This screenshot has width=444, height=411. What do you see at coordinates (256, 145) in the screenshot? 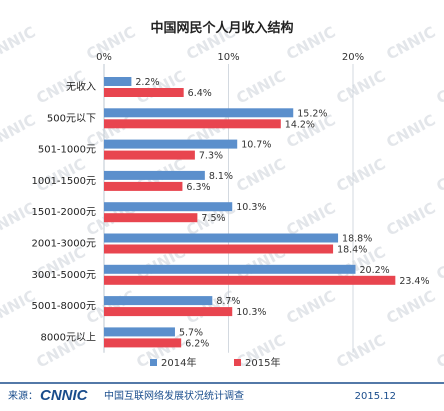
I see `data-label: 10.7%` at bounding box center [256, 145].